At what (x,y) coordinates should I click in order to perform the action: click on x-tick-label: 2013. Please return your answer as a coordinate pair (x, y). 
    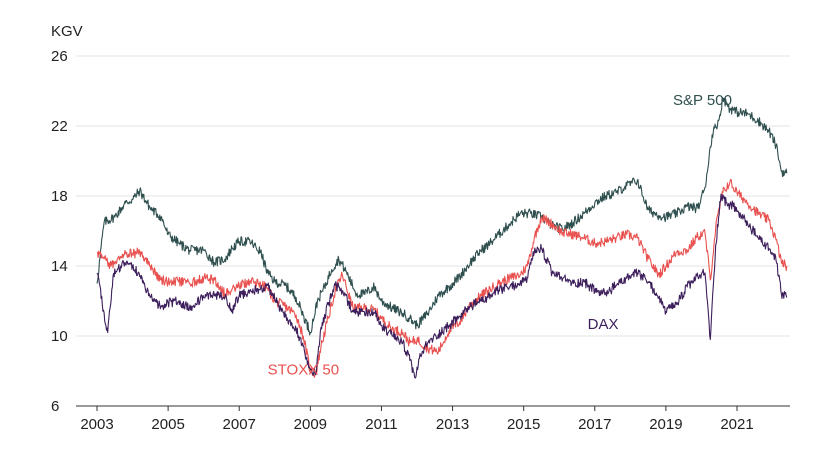
    Looking at the image, I should click on (452, 424).